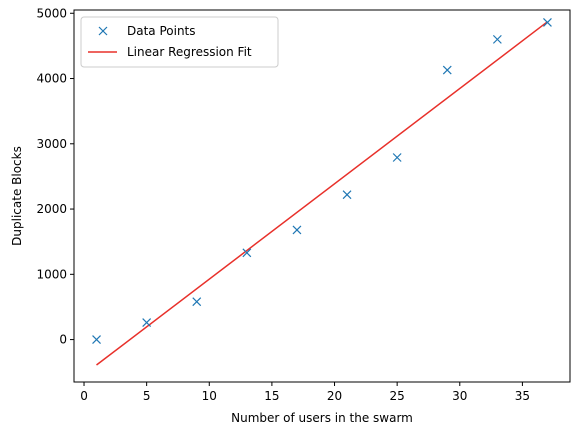  Describe the element at coordinates (209, 396) in the screenshot. I see `x-tick-label: 10` at that location.